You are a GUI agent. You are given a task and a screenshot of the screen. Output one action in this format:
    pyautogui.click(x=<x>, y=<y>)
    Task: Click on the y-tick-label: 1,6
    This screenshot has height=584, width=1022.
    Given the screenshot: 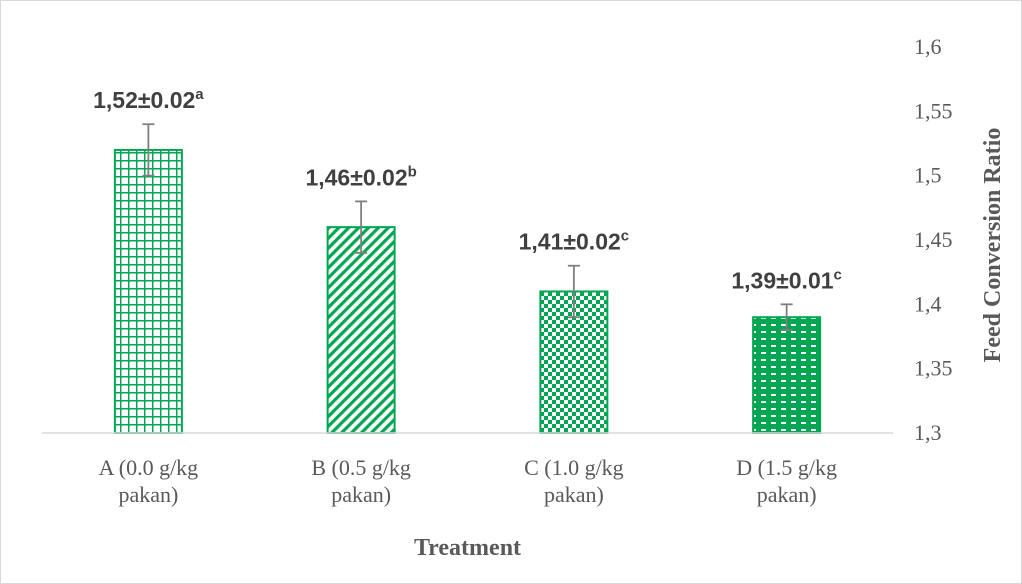 What is the action you would take?
    pyautogui.click(x=928, y=46)
    